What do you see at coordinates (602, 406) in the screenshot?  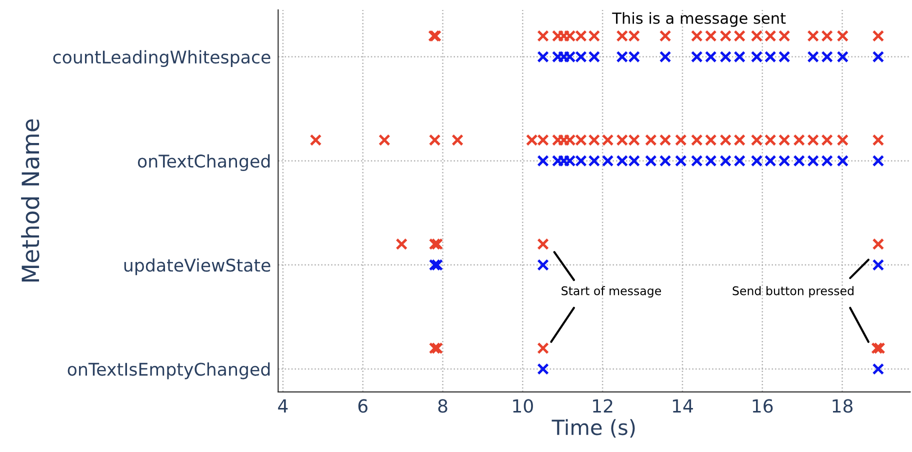 I see `x-tick-label: 12` at bounding box center [602, 406].